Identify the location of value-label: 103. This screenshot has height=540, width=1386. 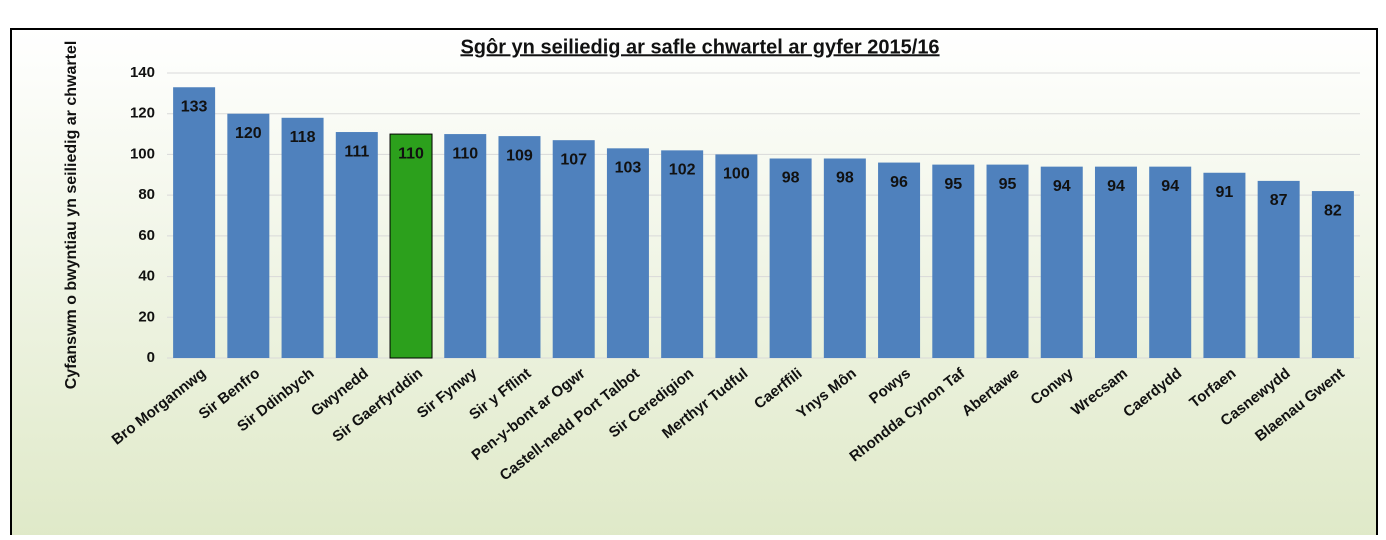
(628, 168).